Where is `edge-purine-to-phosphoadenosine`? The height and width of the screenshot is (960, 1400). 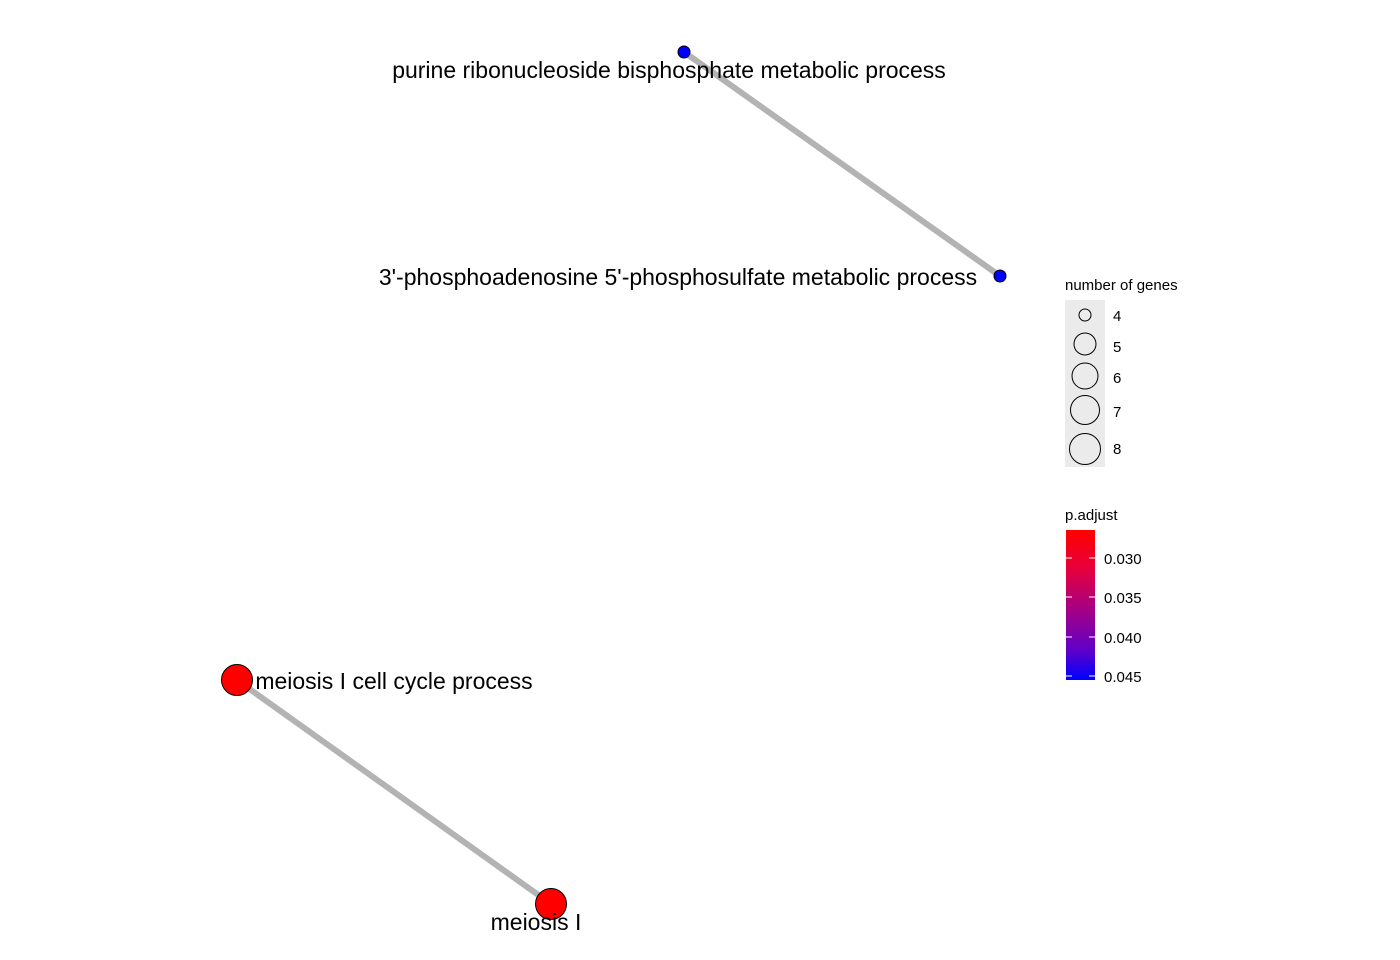
edge-purine-to-phosphoadenosine is located at coordinates (842, 164).